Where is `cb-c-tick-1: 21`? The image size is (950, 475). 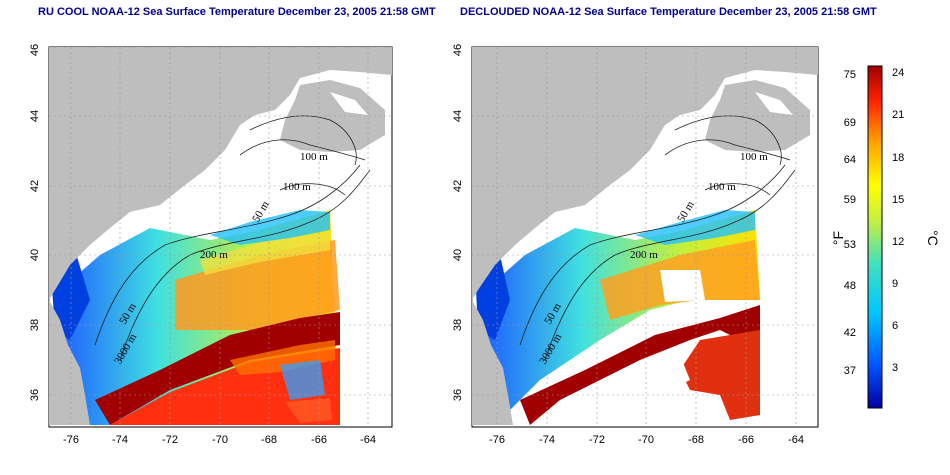 cb-c-tick-1: 21 is located at coordinates (898, 115).